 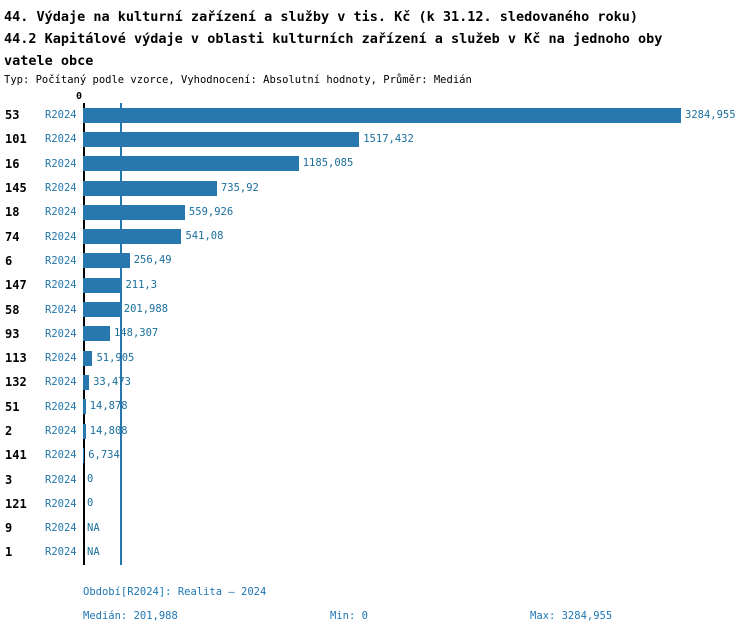 I want to click on chart-row: 51 R2024 14,878, so click(x=375, y=407).